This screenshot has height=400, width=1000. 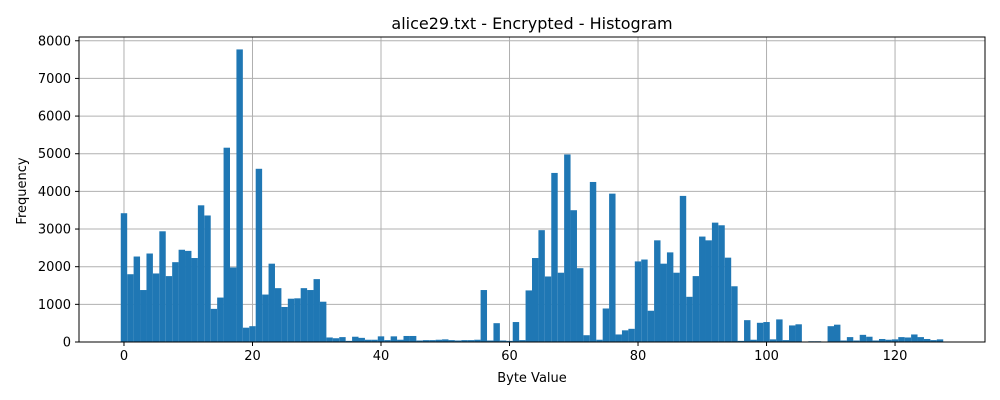 I want to click on y-axis-label: Frequency, so click(x=22, y=190).